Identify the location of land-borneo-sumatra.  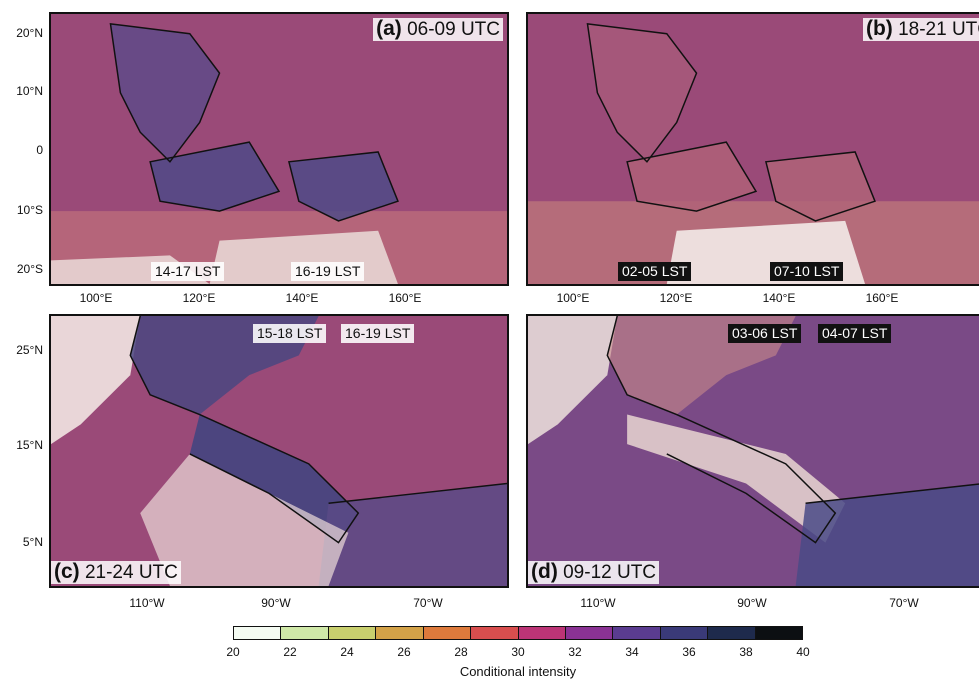
(214, 177).